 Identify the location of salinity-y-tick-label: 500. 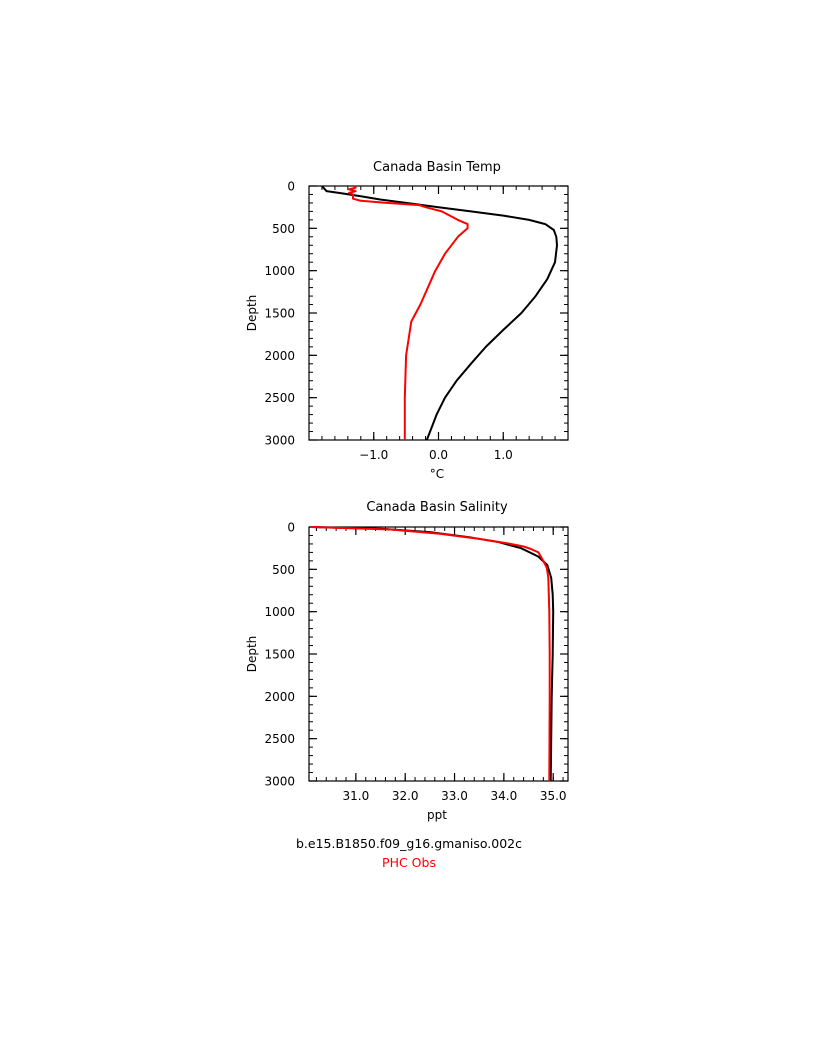
(283, 570).